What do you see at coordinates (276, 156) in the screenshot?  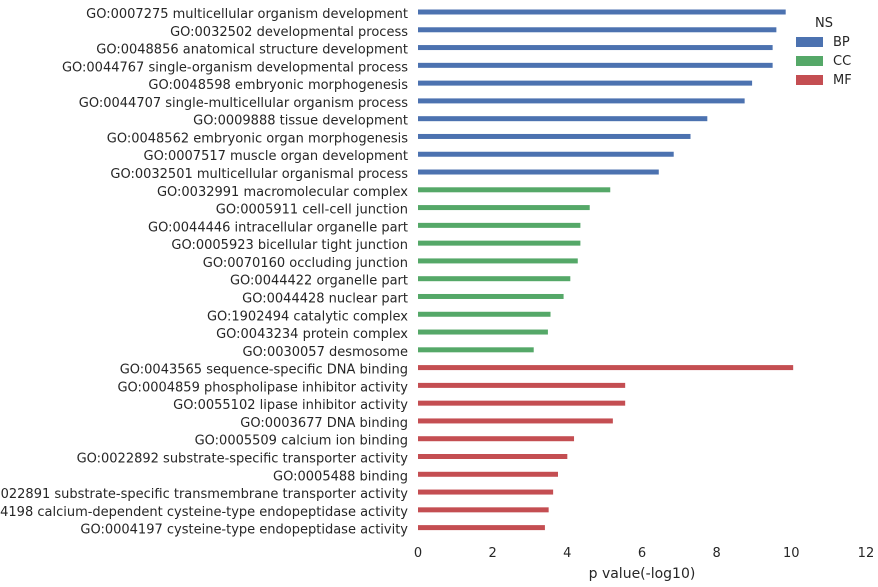 I see `category-label: GO:0007517 muscle organ development` at bounding box center [276, 156].